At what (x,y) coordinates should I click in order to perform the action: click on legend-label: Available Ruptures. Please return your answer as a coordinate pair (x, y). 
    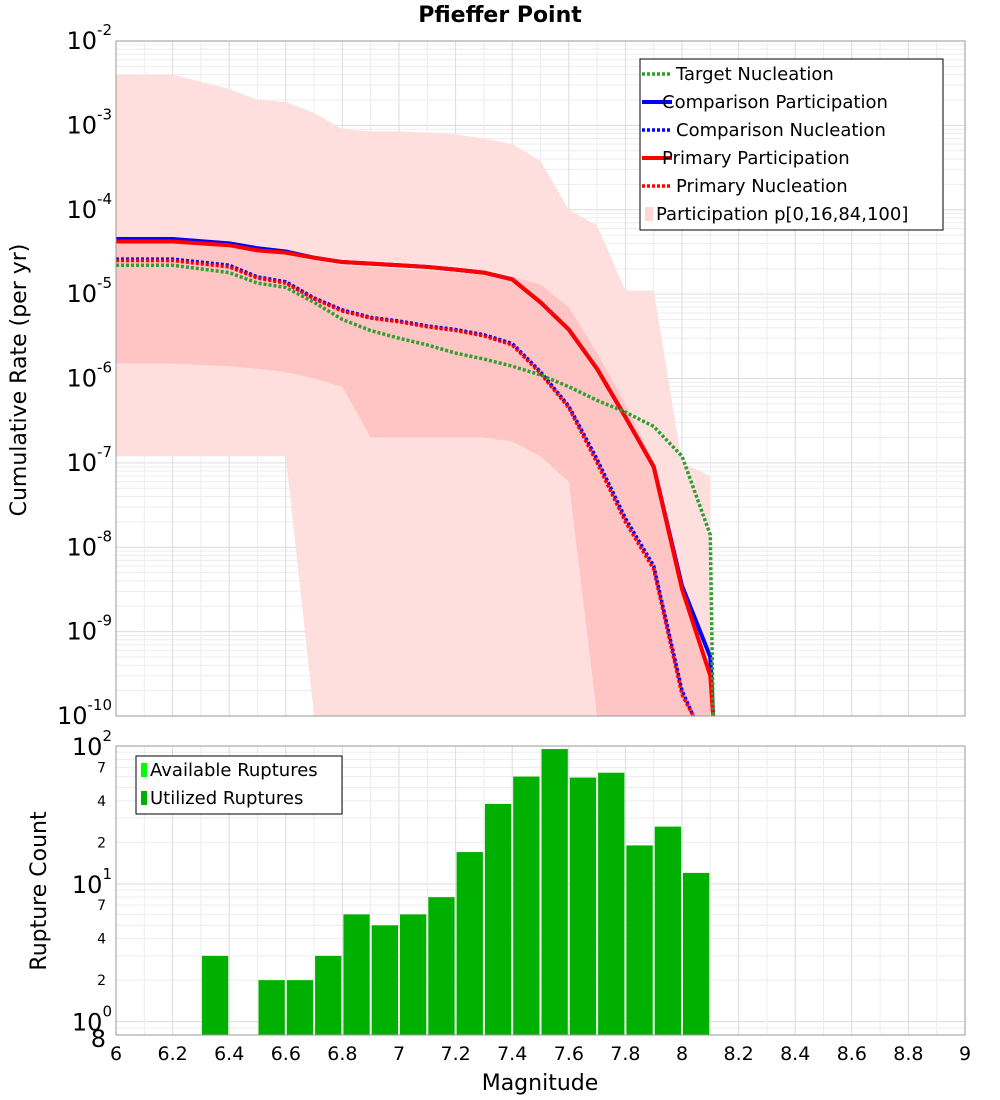
    Looking at the image, I should click on (234, 770).